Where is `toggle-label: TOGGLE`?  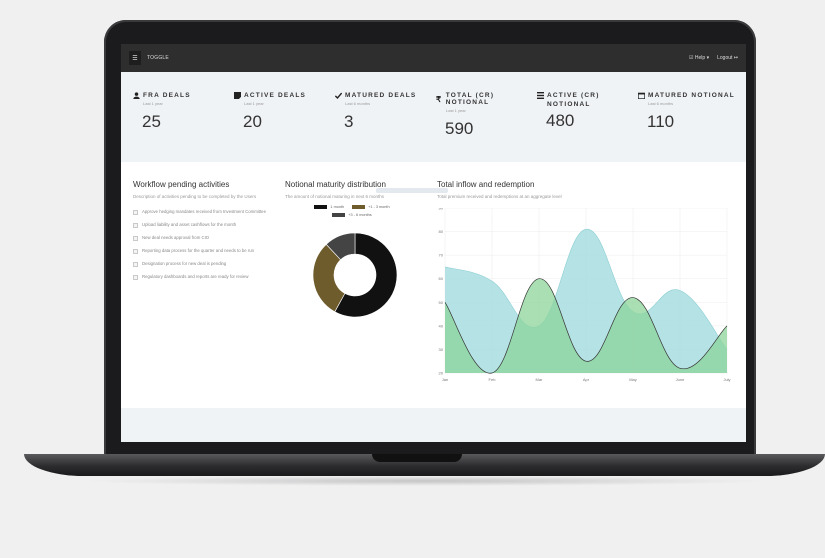 toggle-label: TOGGLE is located at coordinates (158, 58).